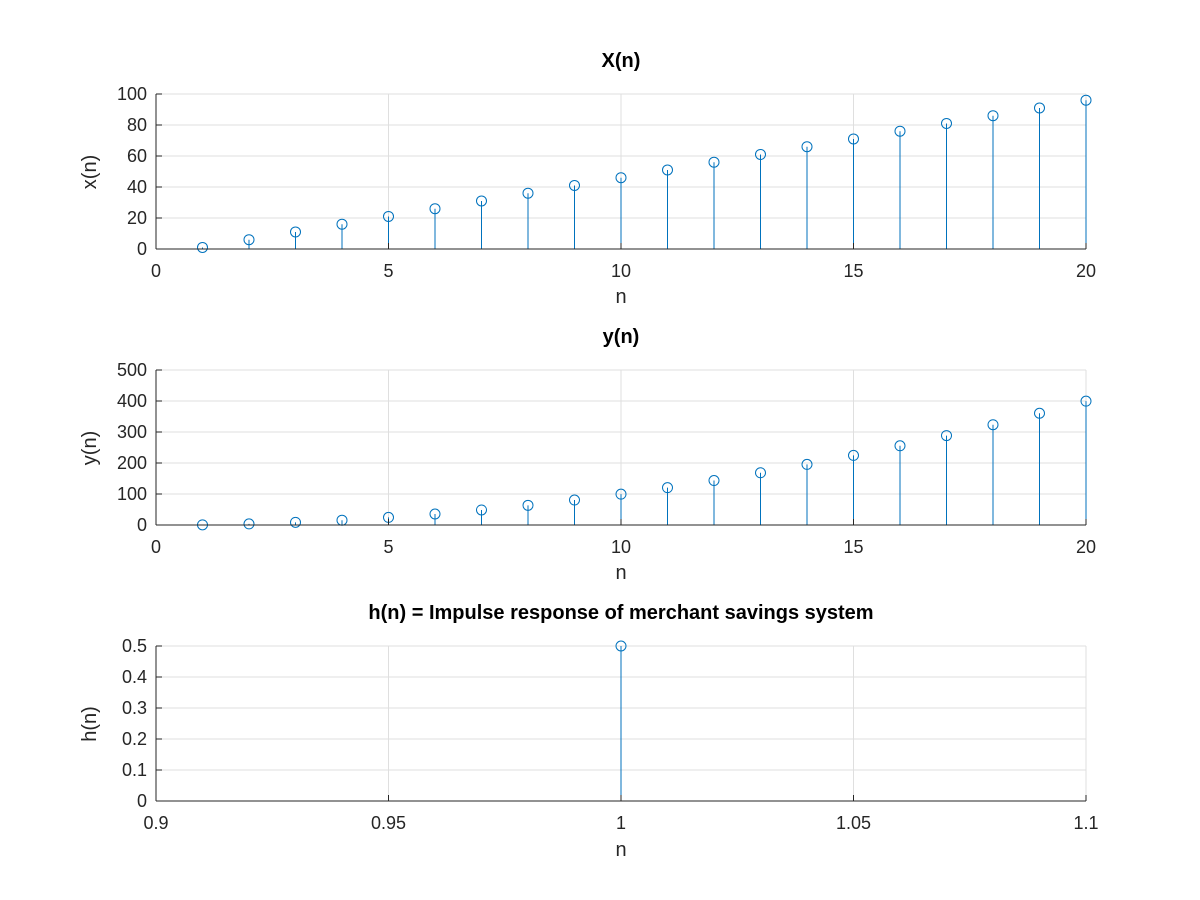 Image resolution: width=1200 pixels, height=900 pixels. What do you see at coordinates (853, 823) in the screenshot?
I see `x-tick-label: 1.05` at bounding box center [853, 823].